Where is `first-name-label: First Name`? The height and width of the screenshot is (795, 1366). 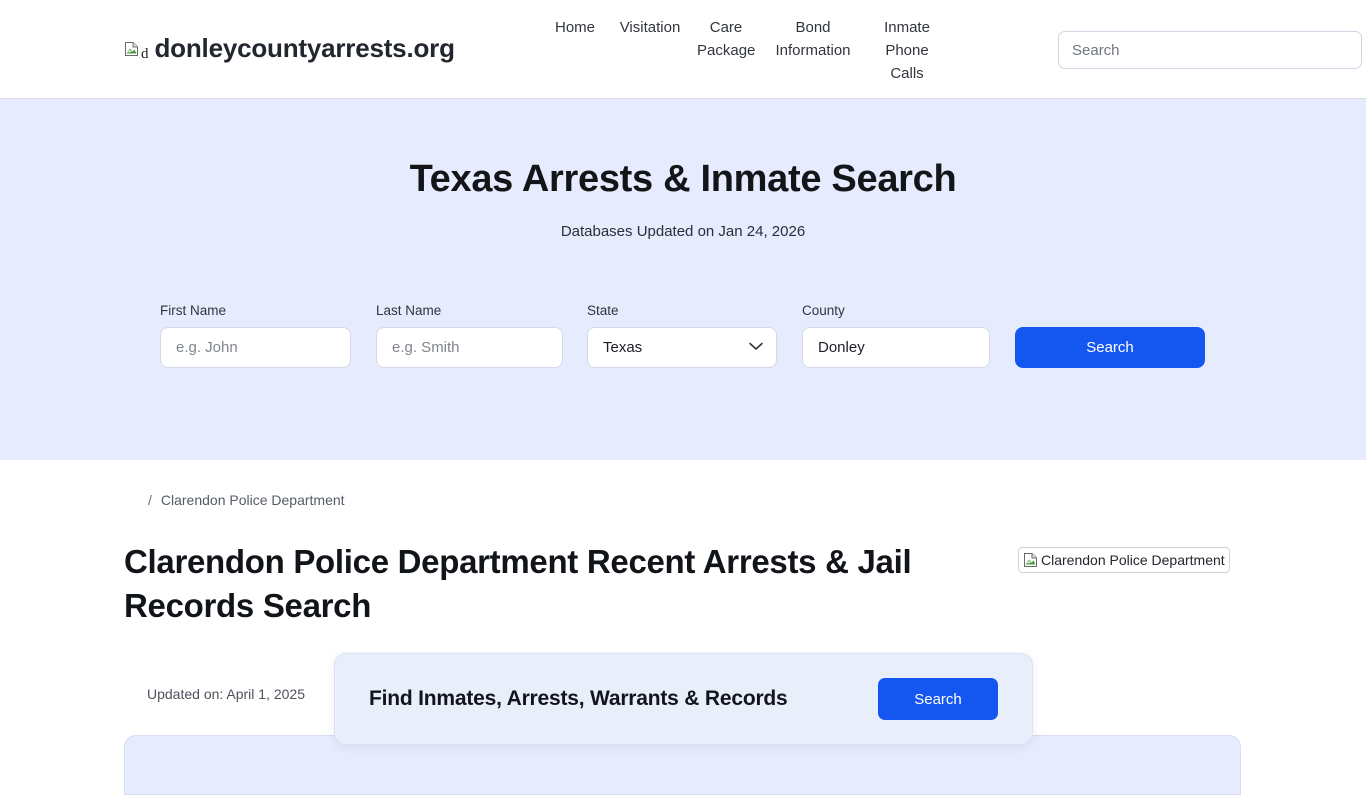 first-name-label: First Name is located at coordinates (193, 310).